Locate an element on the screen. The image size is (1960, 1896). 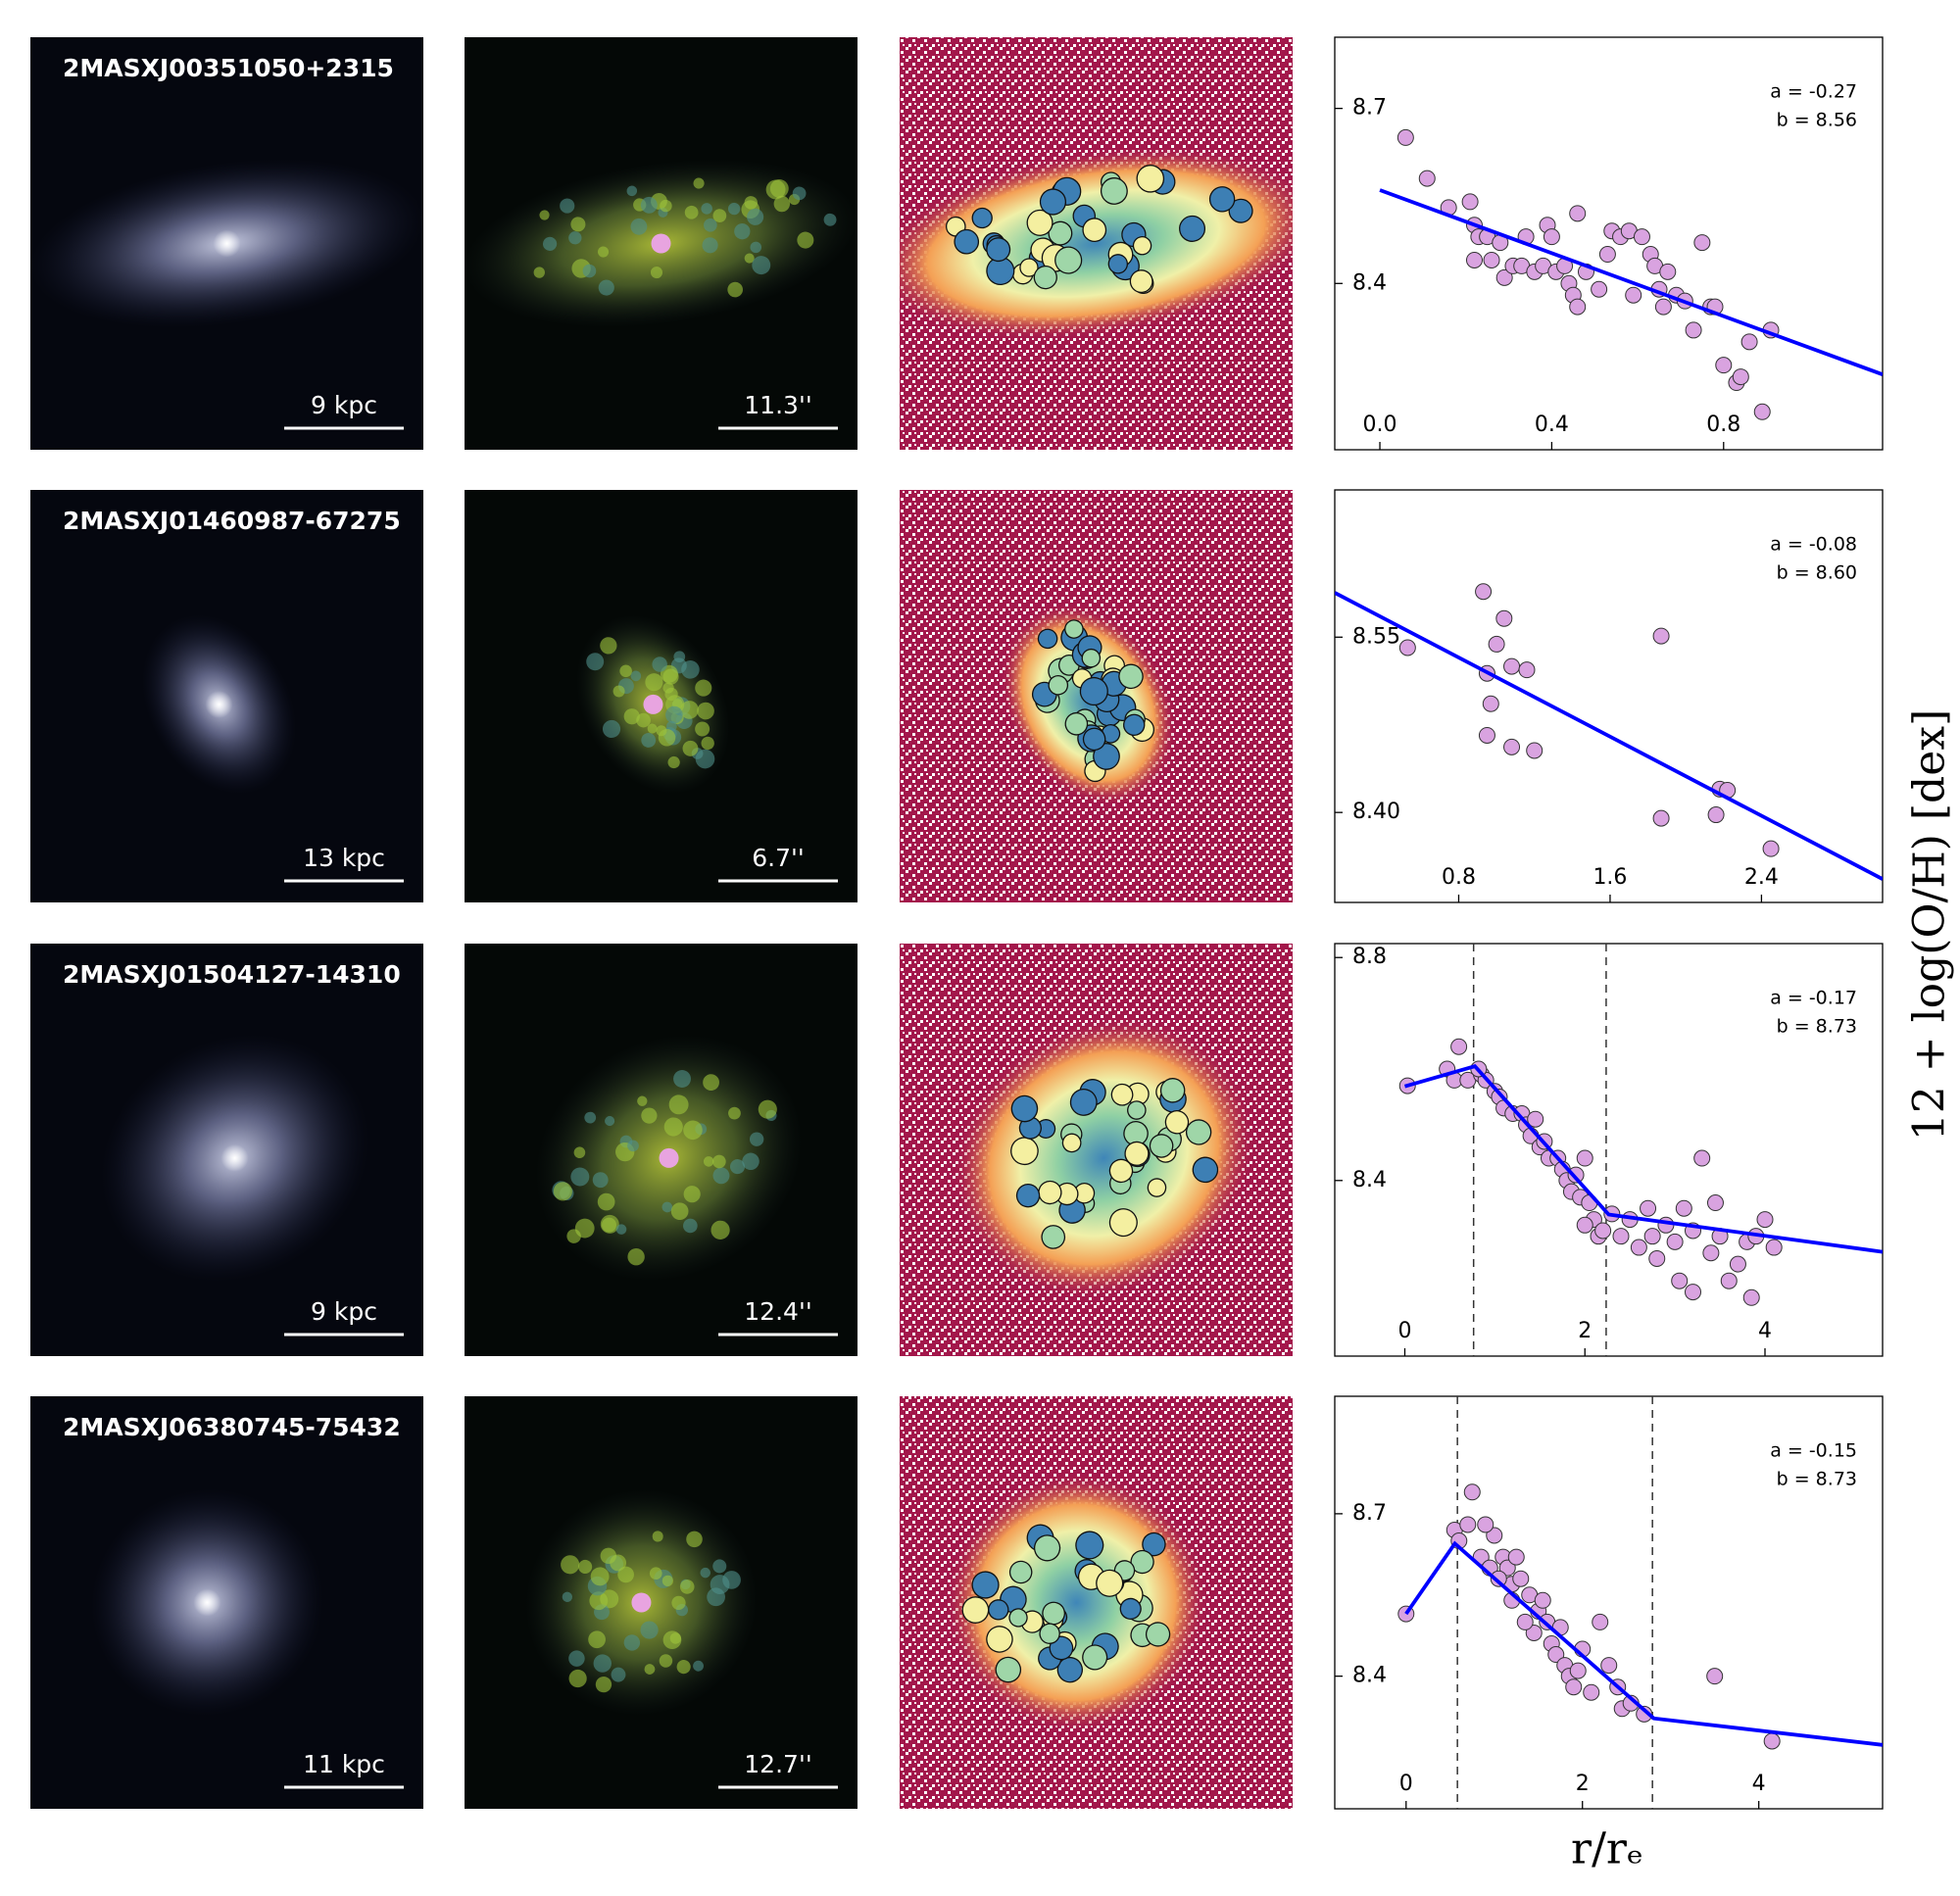
image-panel: 2MASXJ01504127-14310 is located at coordinates (226, 1150).